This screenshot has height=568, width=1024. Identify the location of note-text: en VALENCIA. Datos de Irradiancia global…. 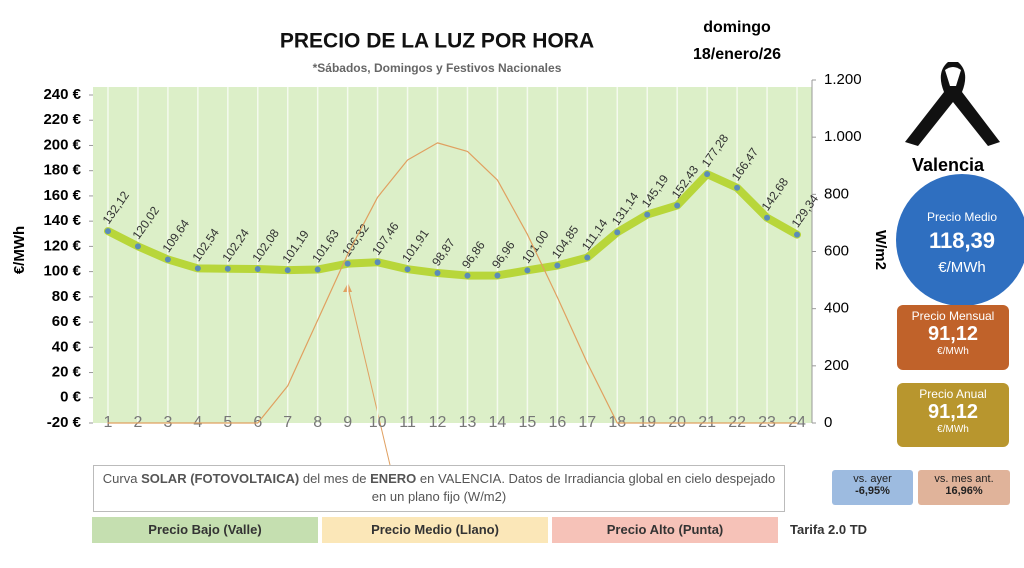
(573, 487).